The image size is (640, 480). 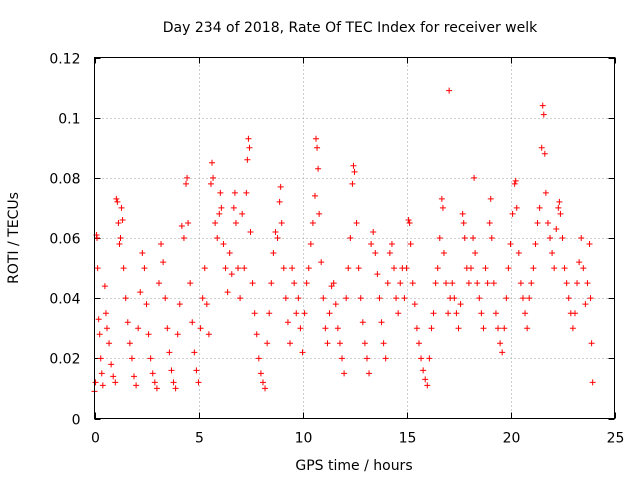 What do you see at coordinates (64, 60) in the screenshot?
I see `y-tick-label: 0.12` at bounding box center [64, 60].